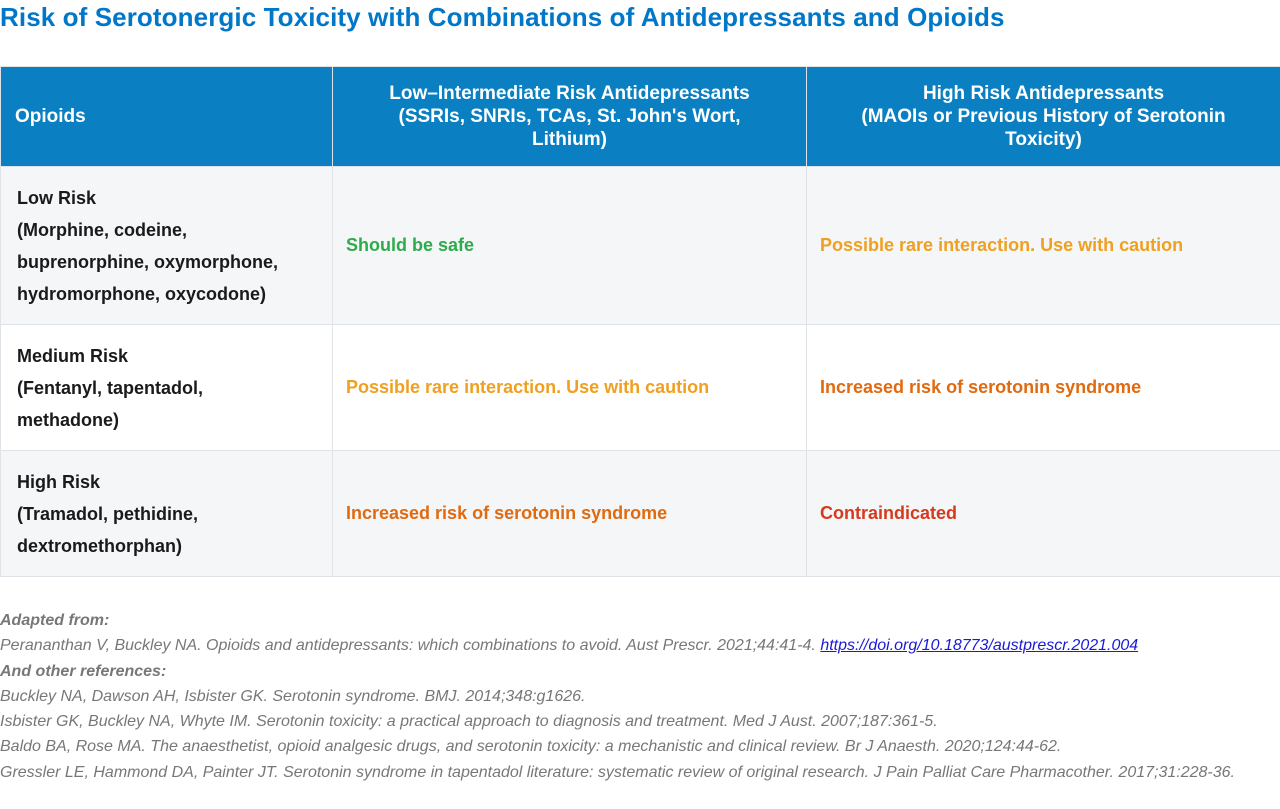  What do you see at coordinates (73, 355) in the screenshot?
I see `opioid-line: Medium Risk` at bounding box center [73, 355].